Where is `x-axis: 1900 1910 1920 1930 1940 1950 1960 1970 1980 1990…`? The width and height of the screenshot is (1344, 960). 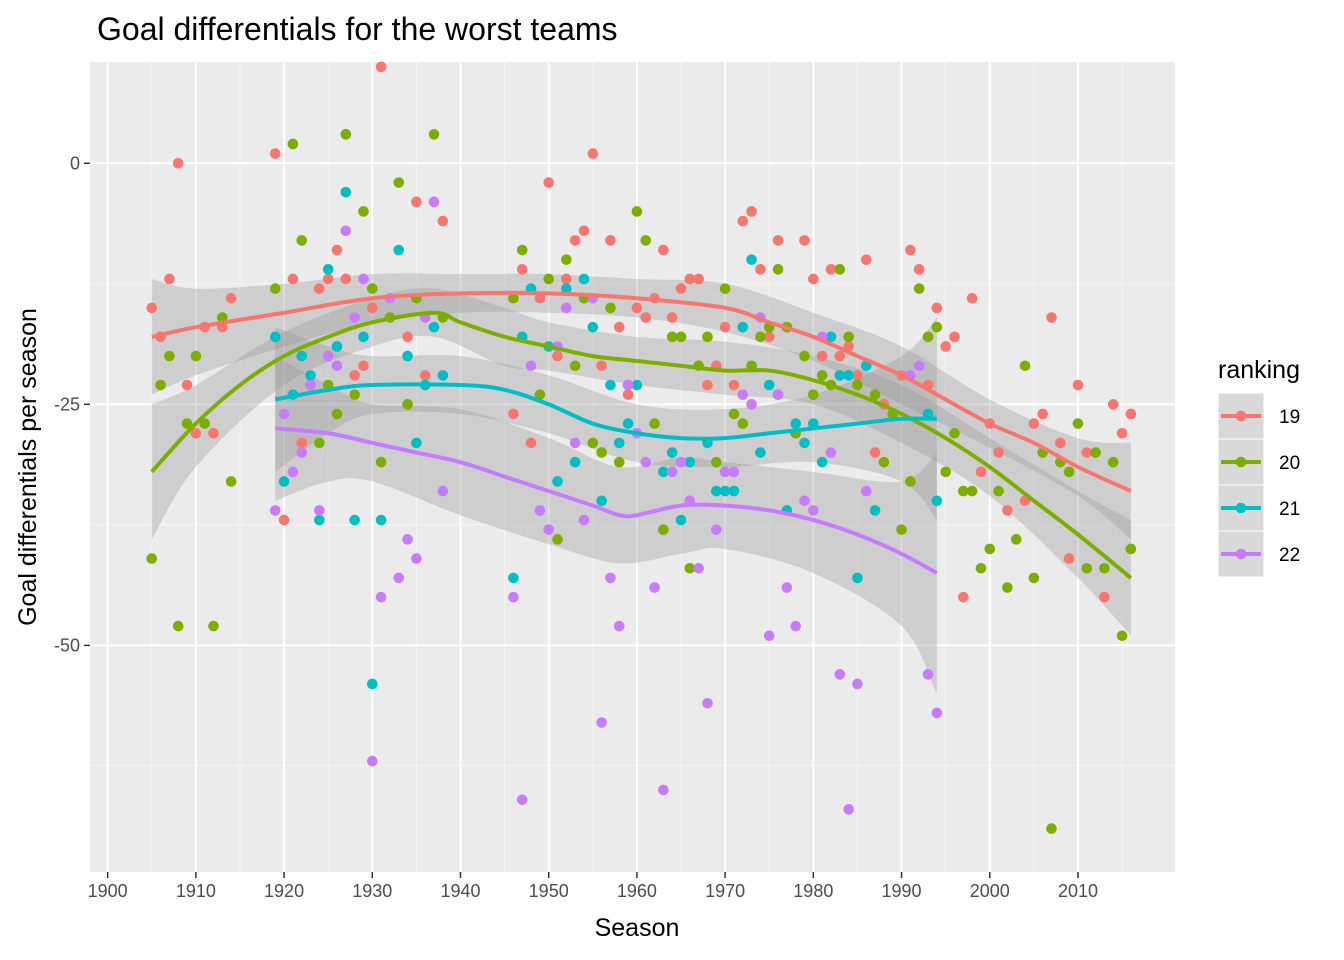 x-axis: 1900 1910 1920 1930 1940 1950 1960 1970 1980 1990… is located at coordinates (593, 886).